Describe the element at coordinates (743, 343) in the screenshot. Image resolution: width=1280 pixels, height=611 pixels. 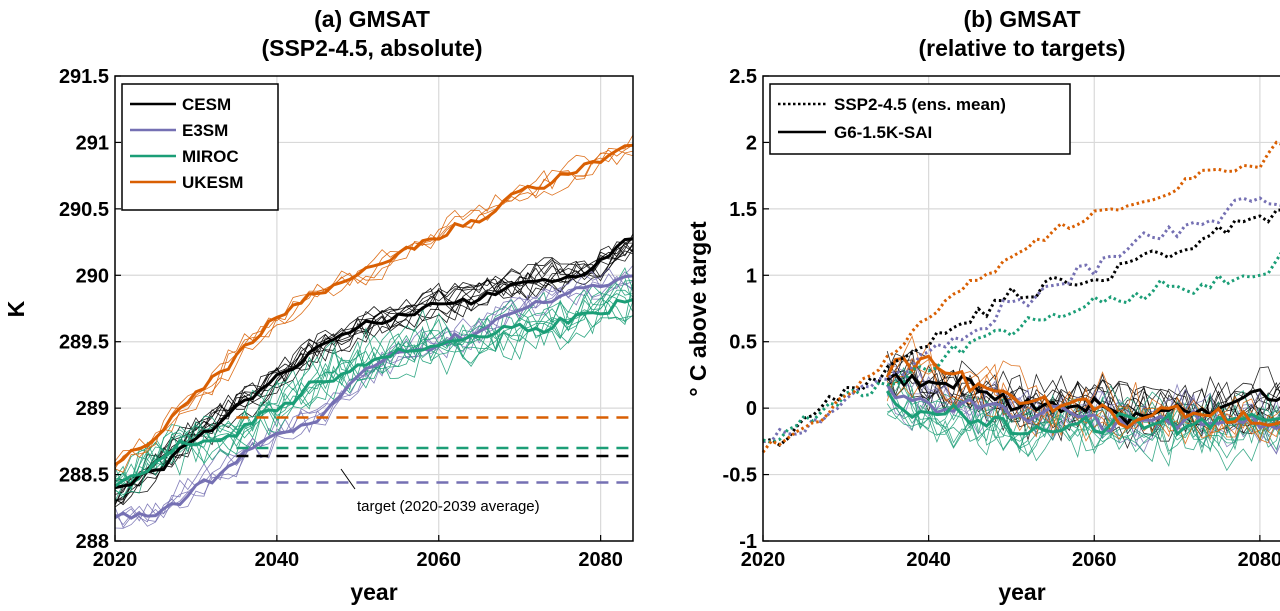
I see `panel-b-y-tick-label: 0.5` at that location.